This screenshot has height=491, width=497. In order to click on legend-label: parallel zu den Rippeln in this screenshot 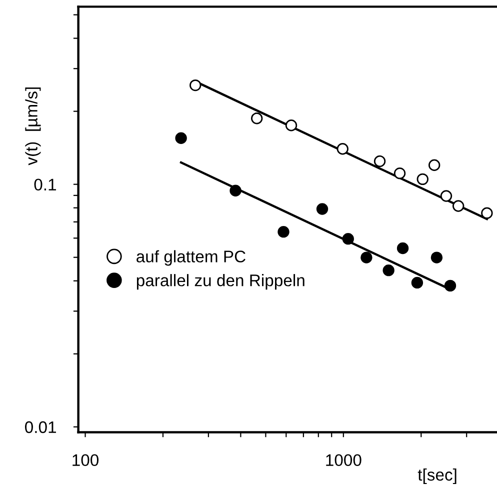, I will do `click(220, 282)`.